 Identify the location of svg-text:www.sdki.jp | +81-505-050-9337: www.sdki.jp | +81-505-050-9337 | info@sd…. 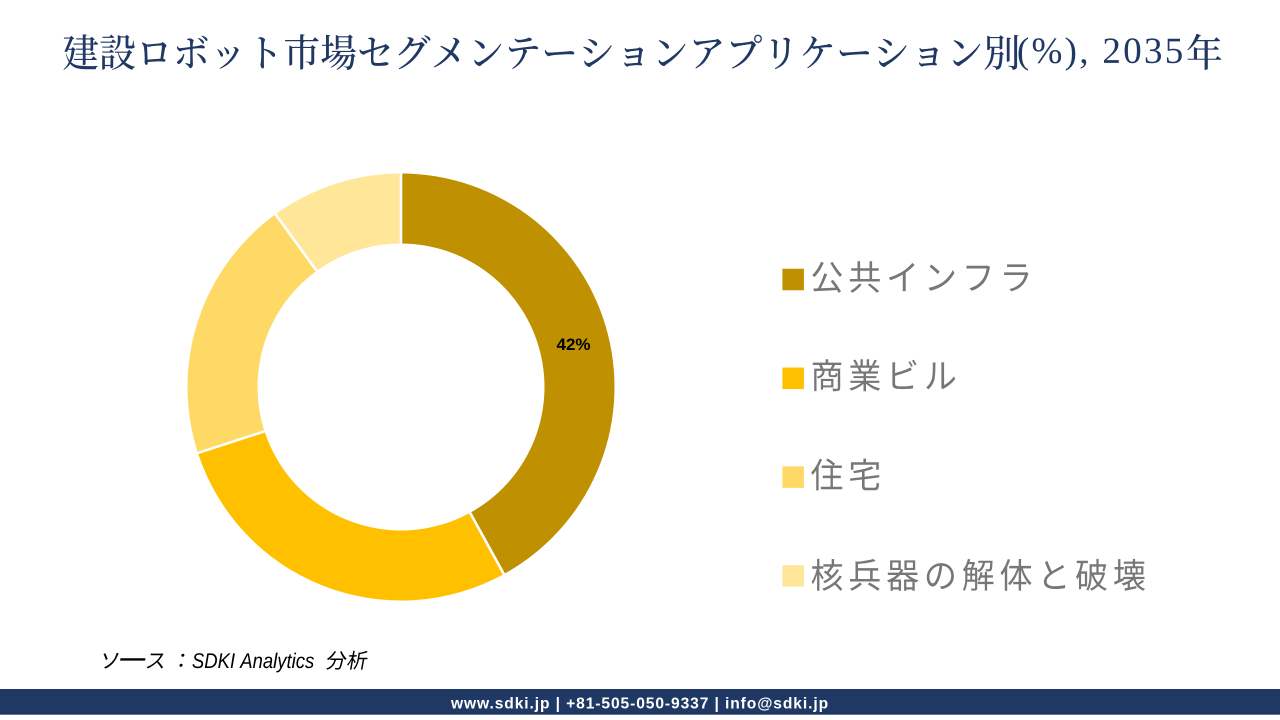
(639, 704).